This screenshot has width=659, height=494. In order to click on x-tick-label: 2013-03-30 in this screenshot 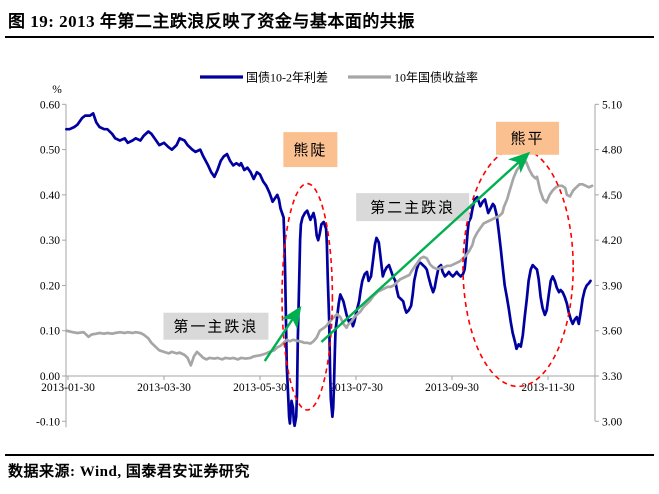, I will do `click(164, 388)`.